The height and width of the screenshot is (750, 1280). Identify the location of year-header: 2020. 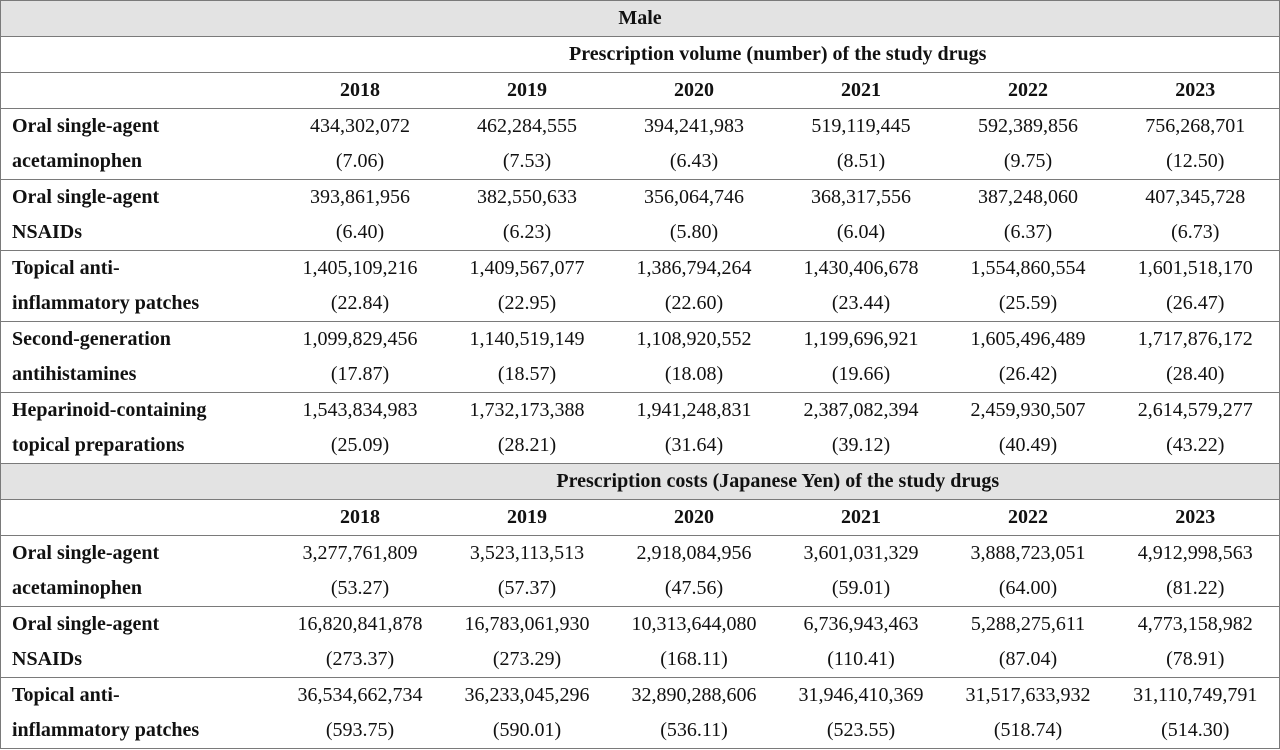
(694, 90).